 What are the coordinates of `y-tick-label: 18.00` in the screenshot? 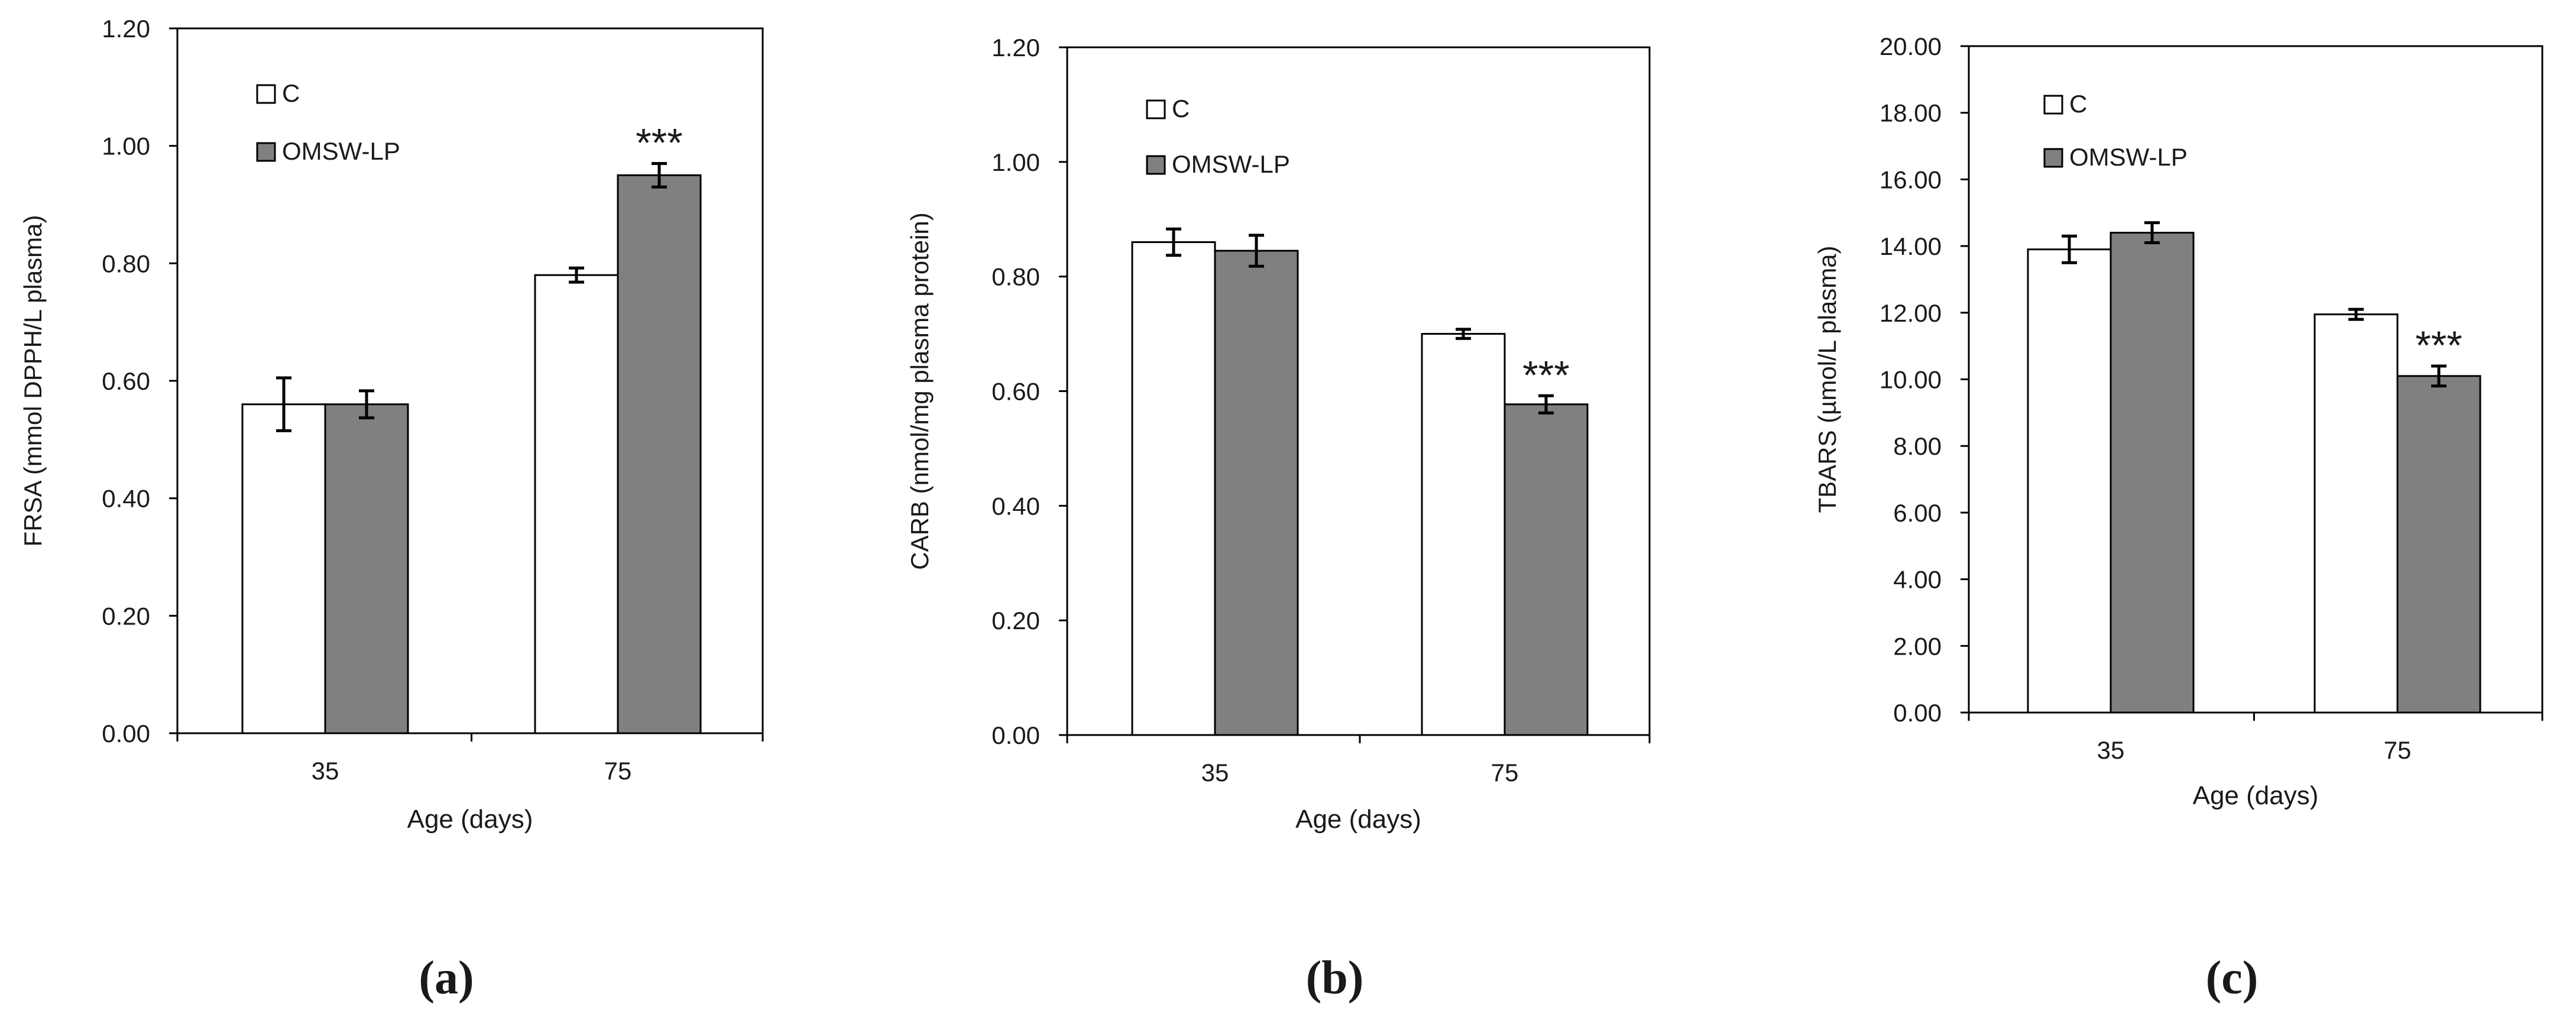 It's located at (1911, 113).